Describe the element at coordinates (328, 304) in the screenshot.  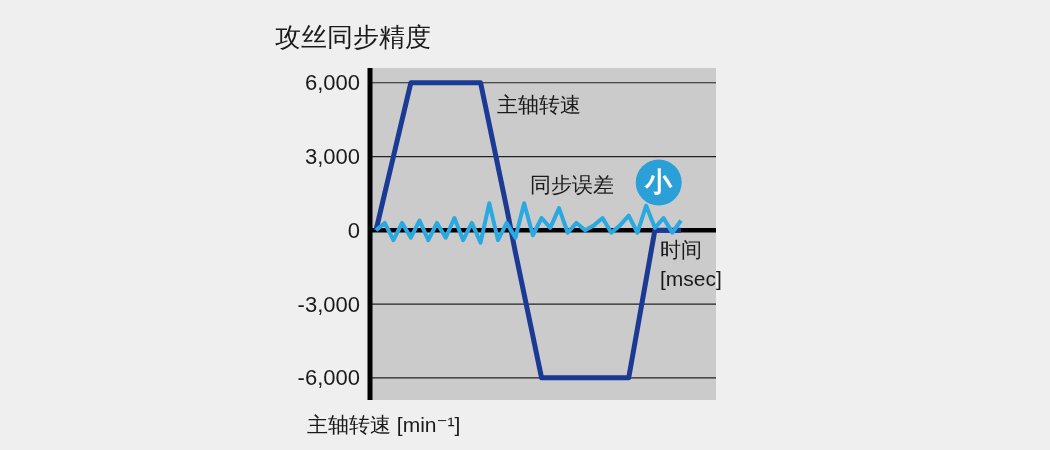
I see `y-tick-label: -3,000` at that location.